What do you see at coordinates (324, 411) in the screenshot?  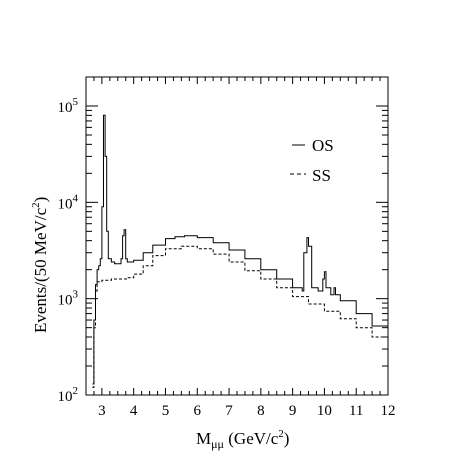 I see `x-tick-label: 10` at bounding box center [324, 411].